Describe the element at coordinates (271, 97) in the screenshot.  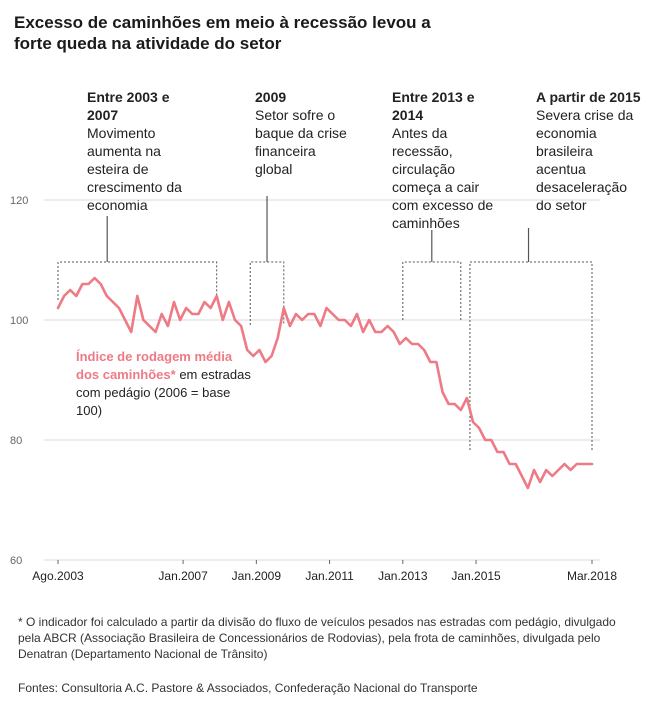
I see `annotation-heading: 2009` at that location.